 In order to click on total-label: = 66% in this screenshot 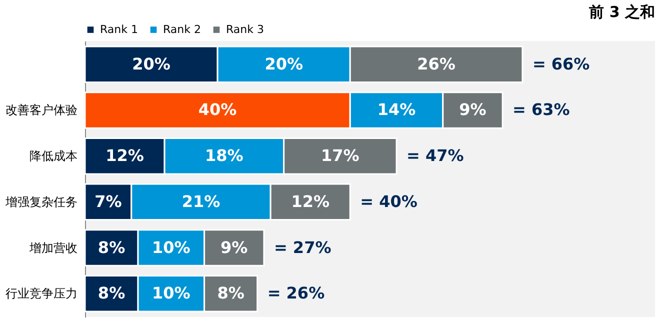, I will do `click(561, 64)`.